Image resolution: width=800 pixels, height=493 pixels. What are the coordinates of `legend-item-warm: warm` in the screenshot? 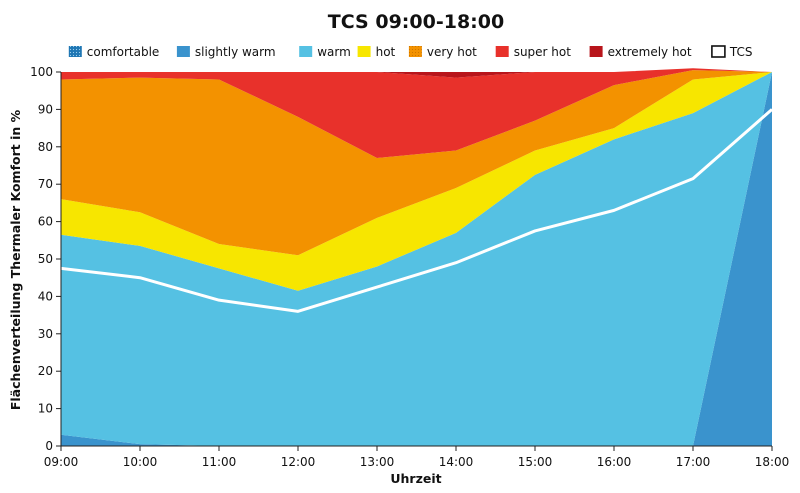 It's located at (325, 52).